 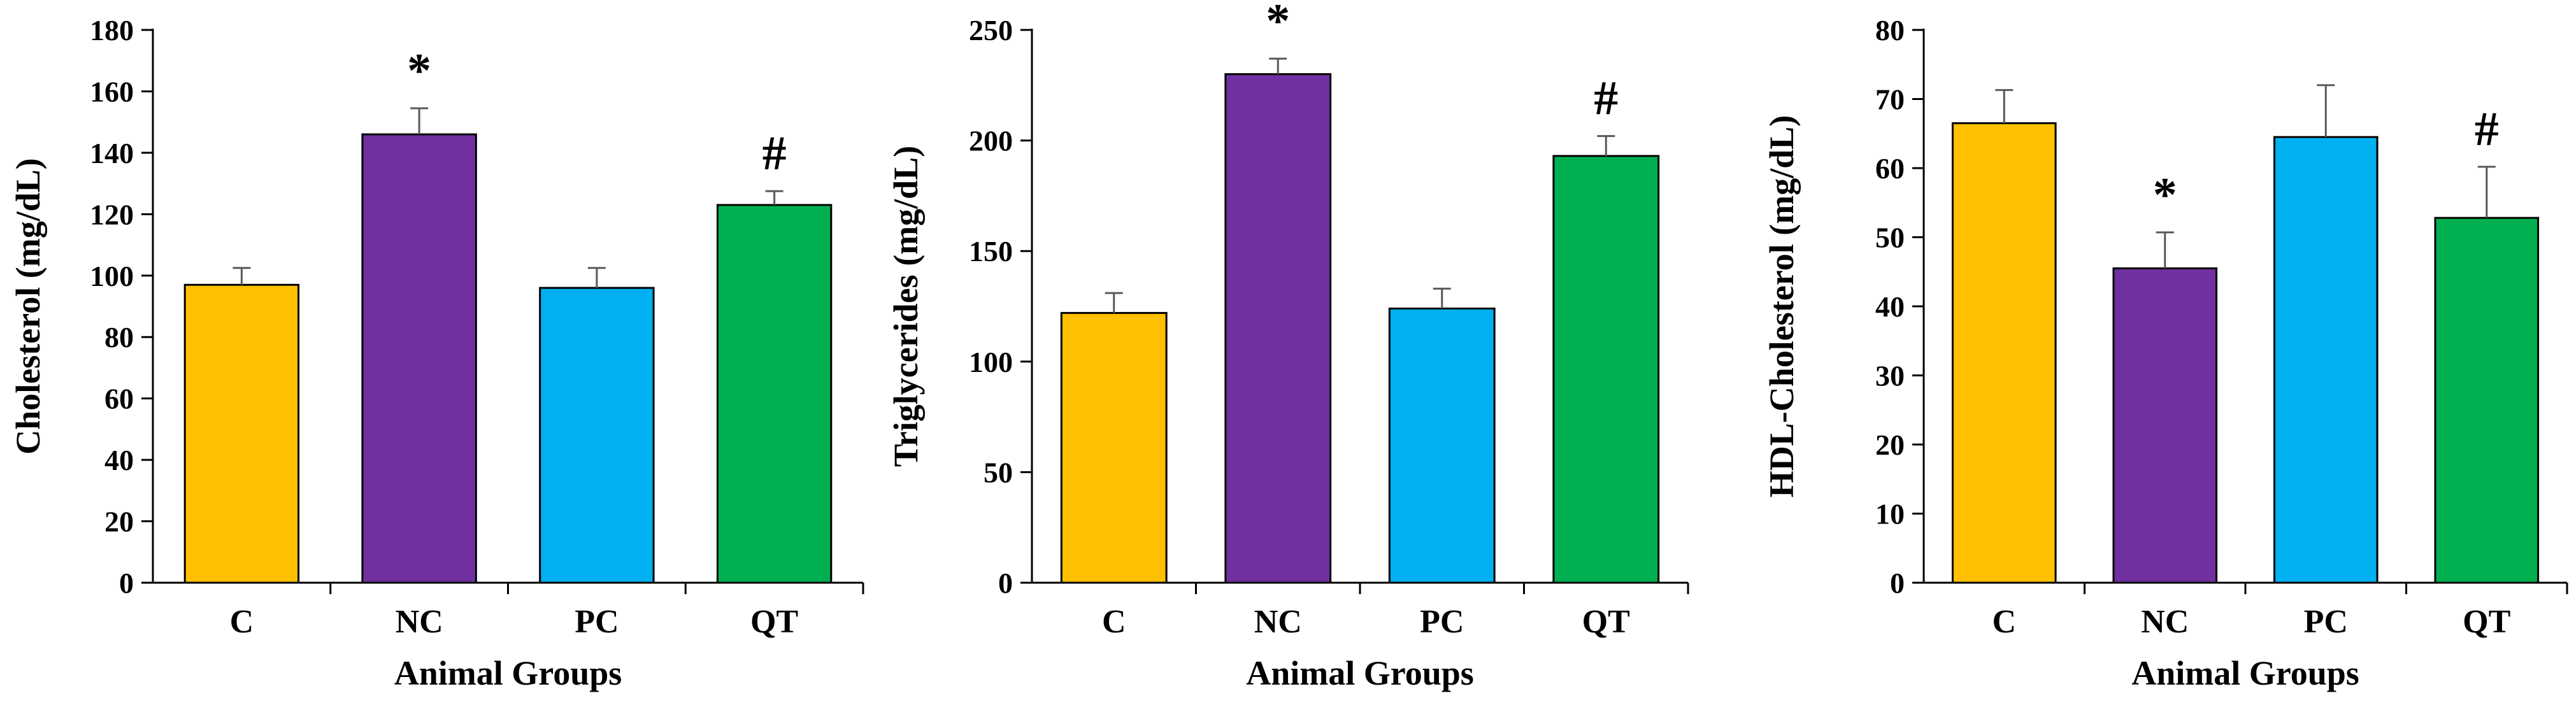 What do you see at coordinates (112, 215) in the screenshot?
I see `y-tick-label: 120` at bounding box center [112, 215].